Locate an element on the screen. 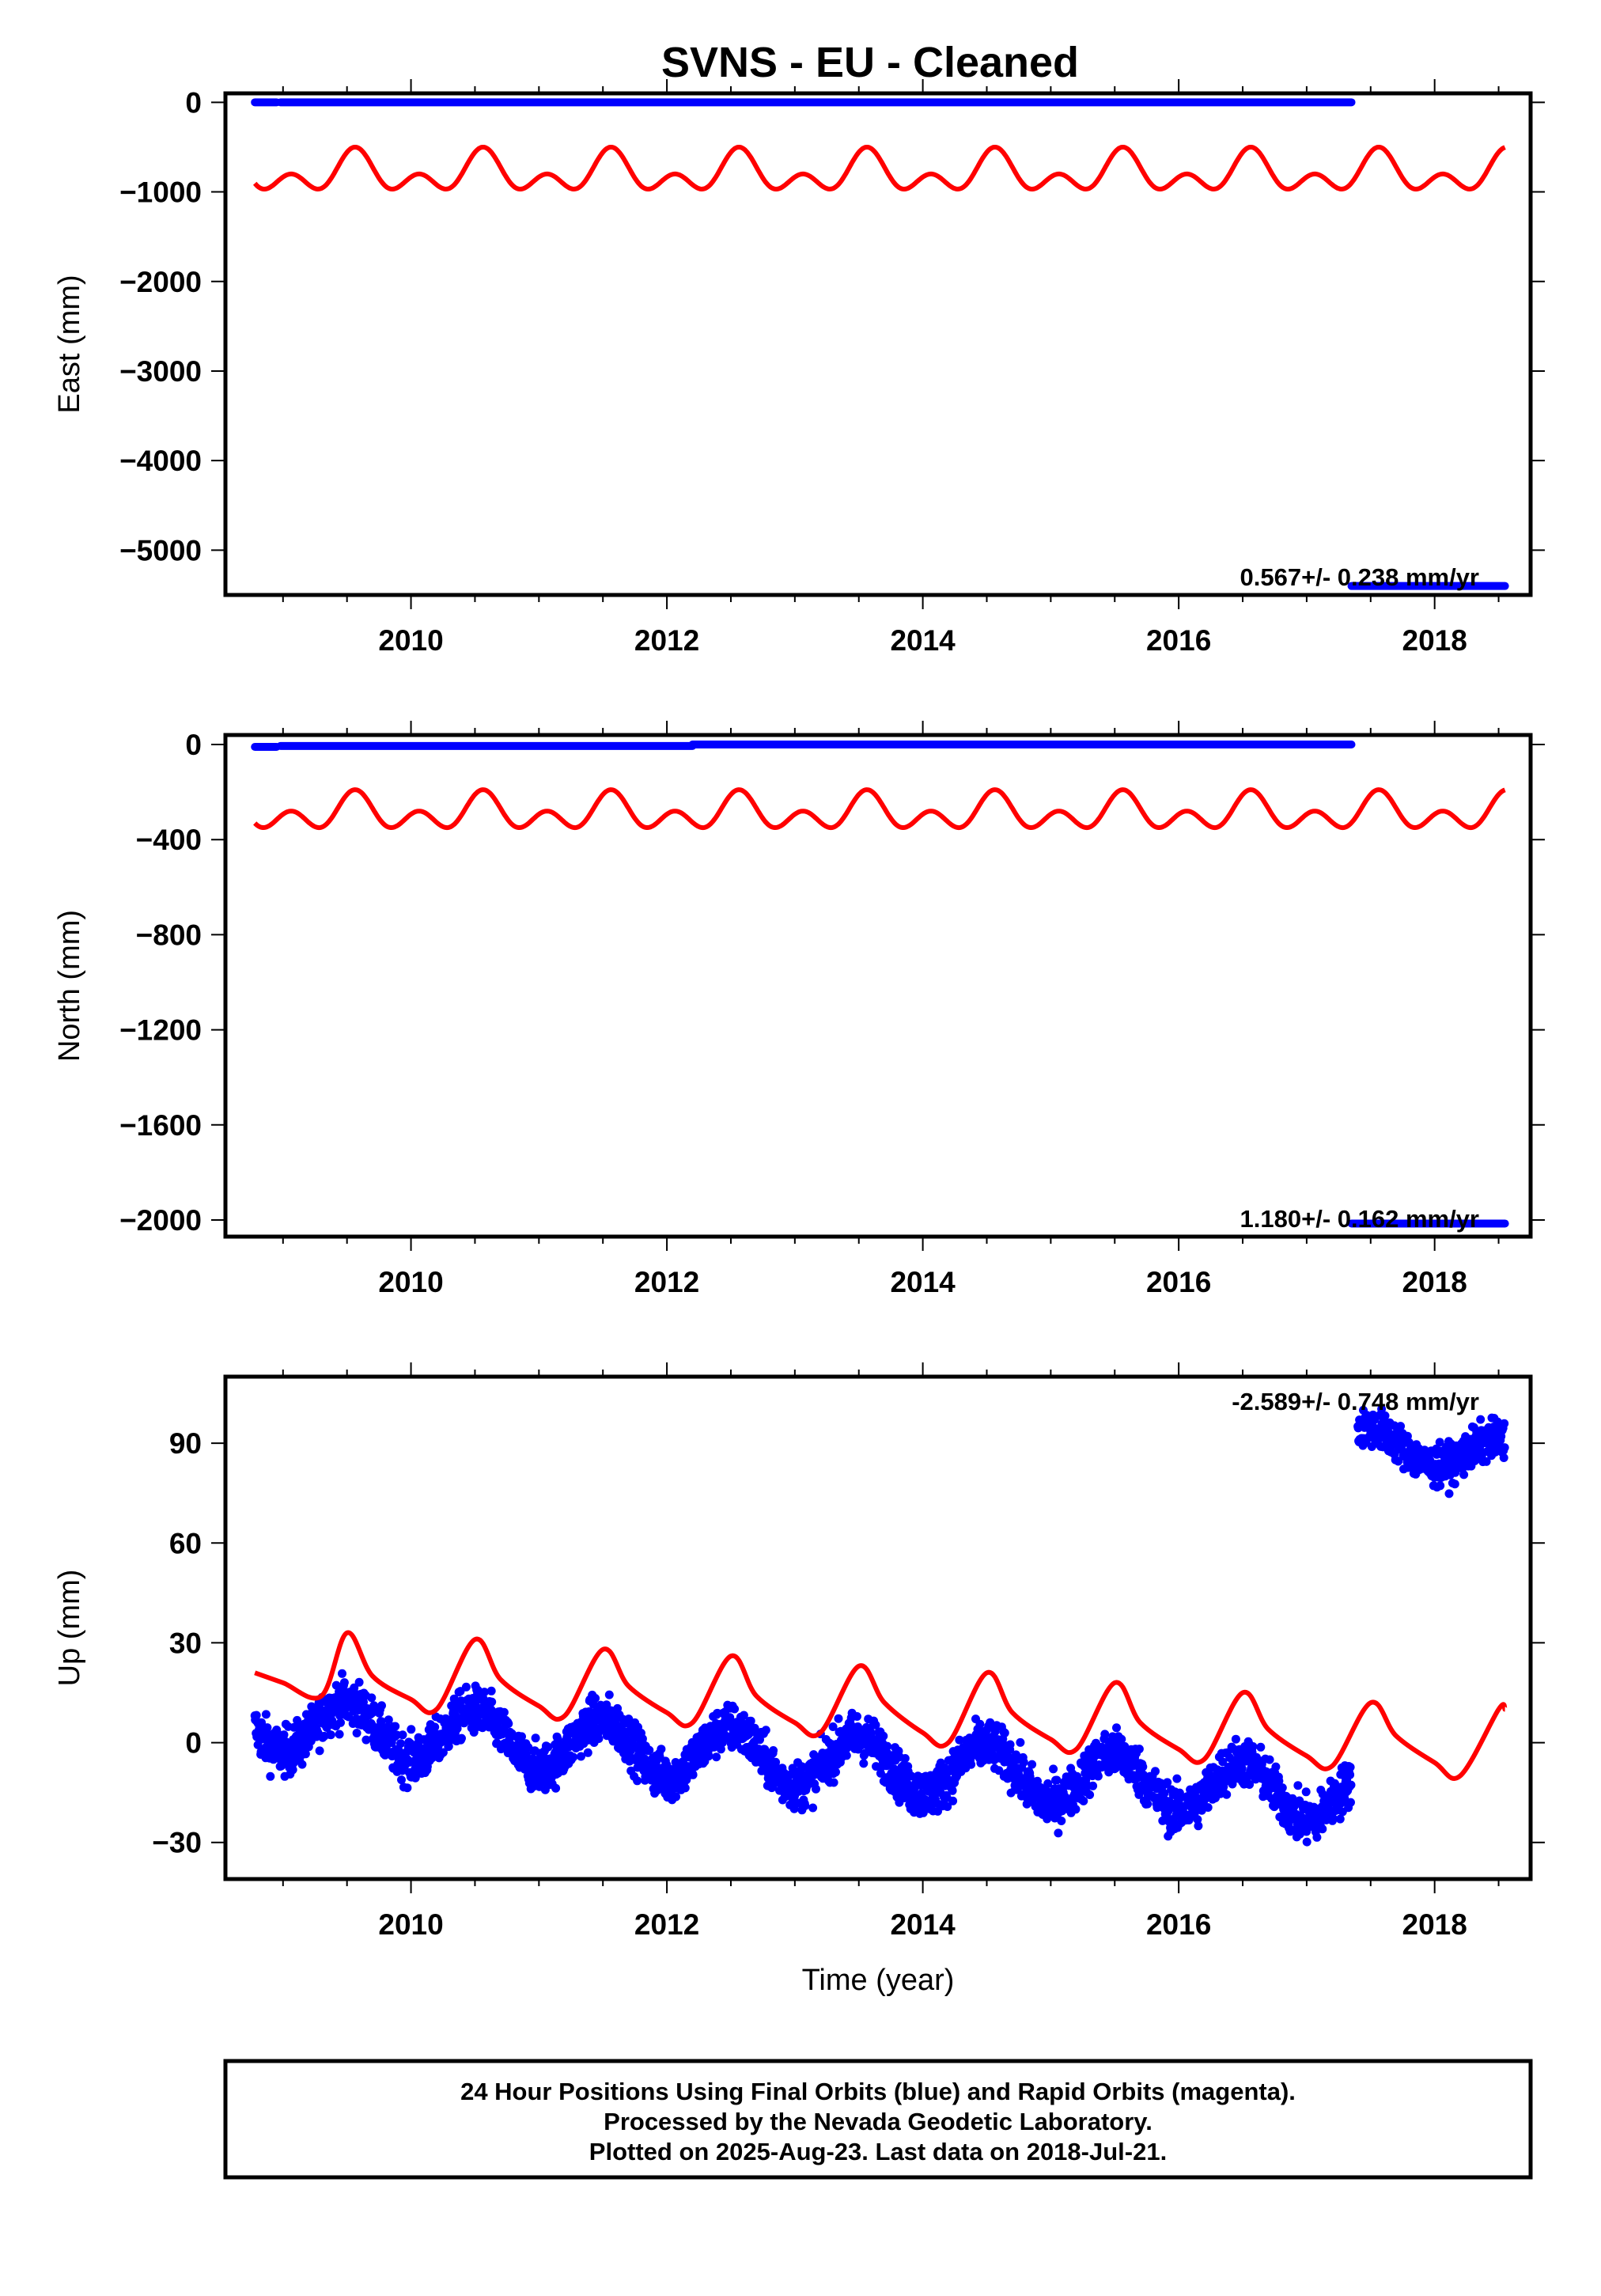  y-tick-label: −2000 is located at coordinates (160, 282).